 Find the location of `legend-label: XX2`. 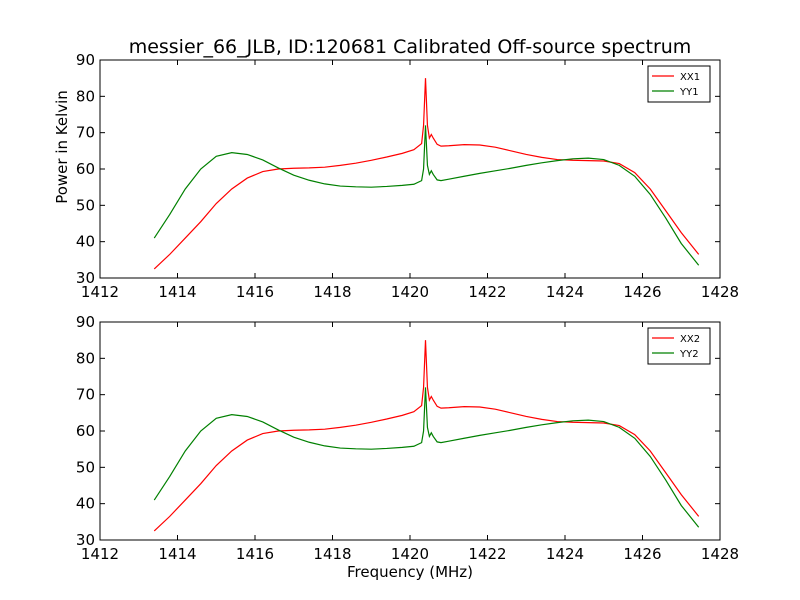

legend-label: XX2 is located at coordinates (690, 339).